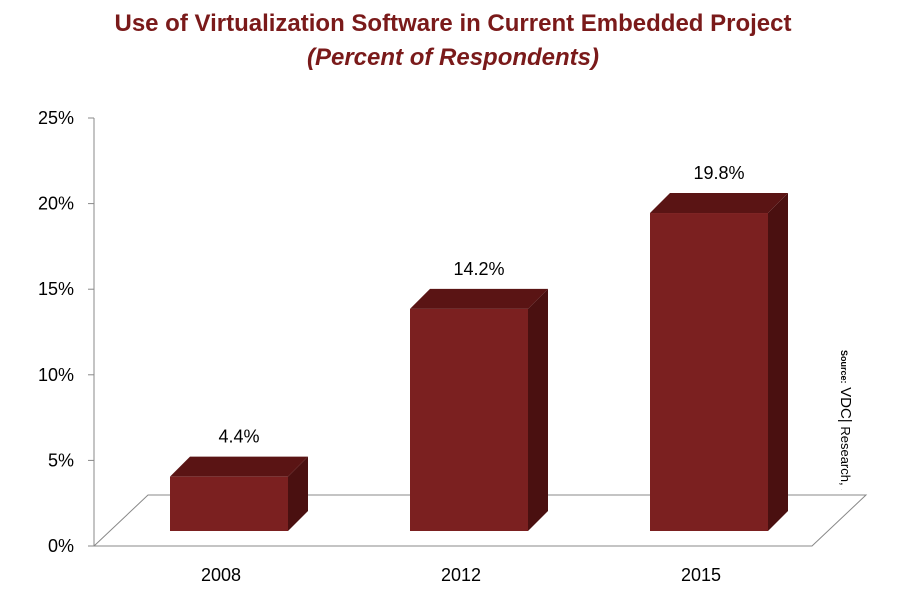  Describe the element at coordinates (221, 575) in the screenshot. I see `x-tick-label: 2008` at that location.